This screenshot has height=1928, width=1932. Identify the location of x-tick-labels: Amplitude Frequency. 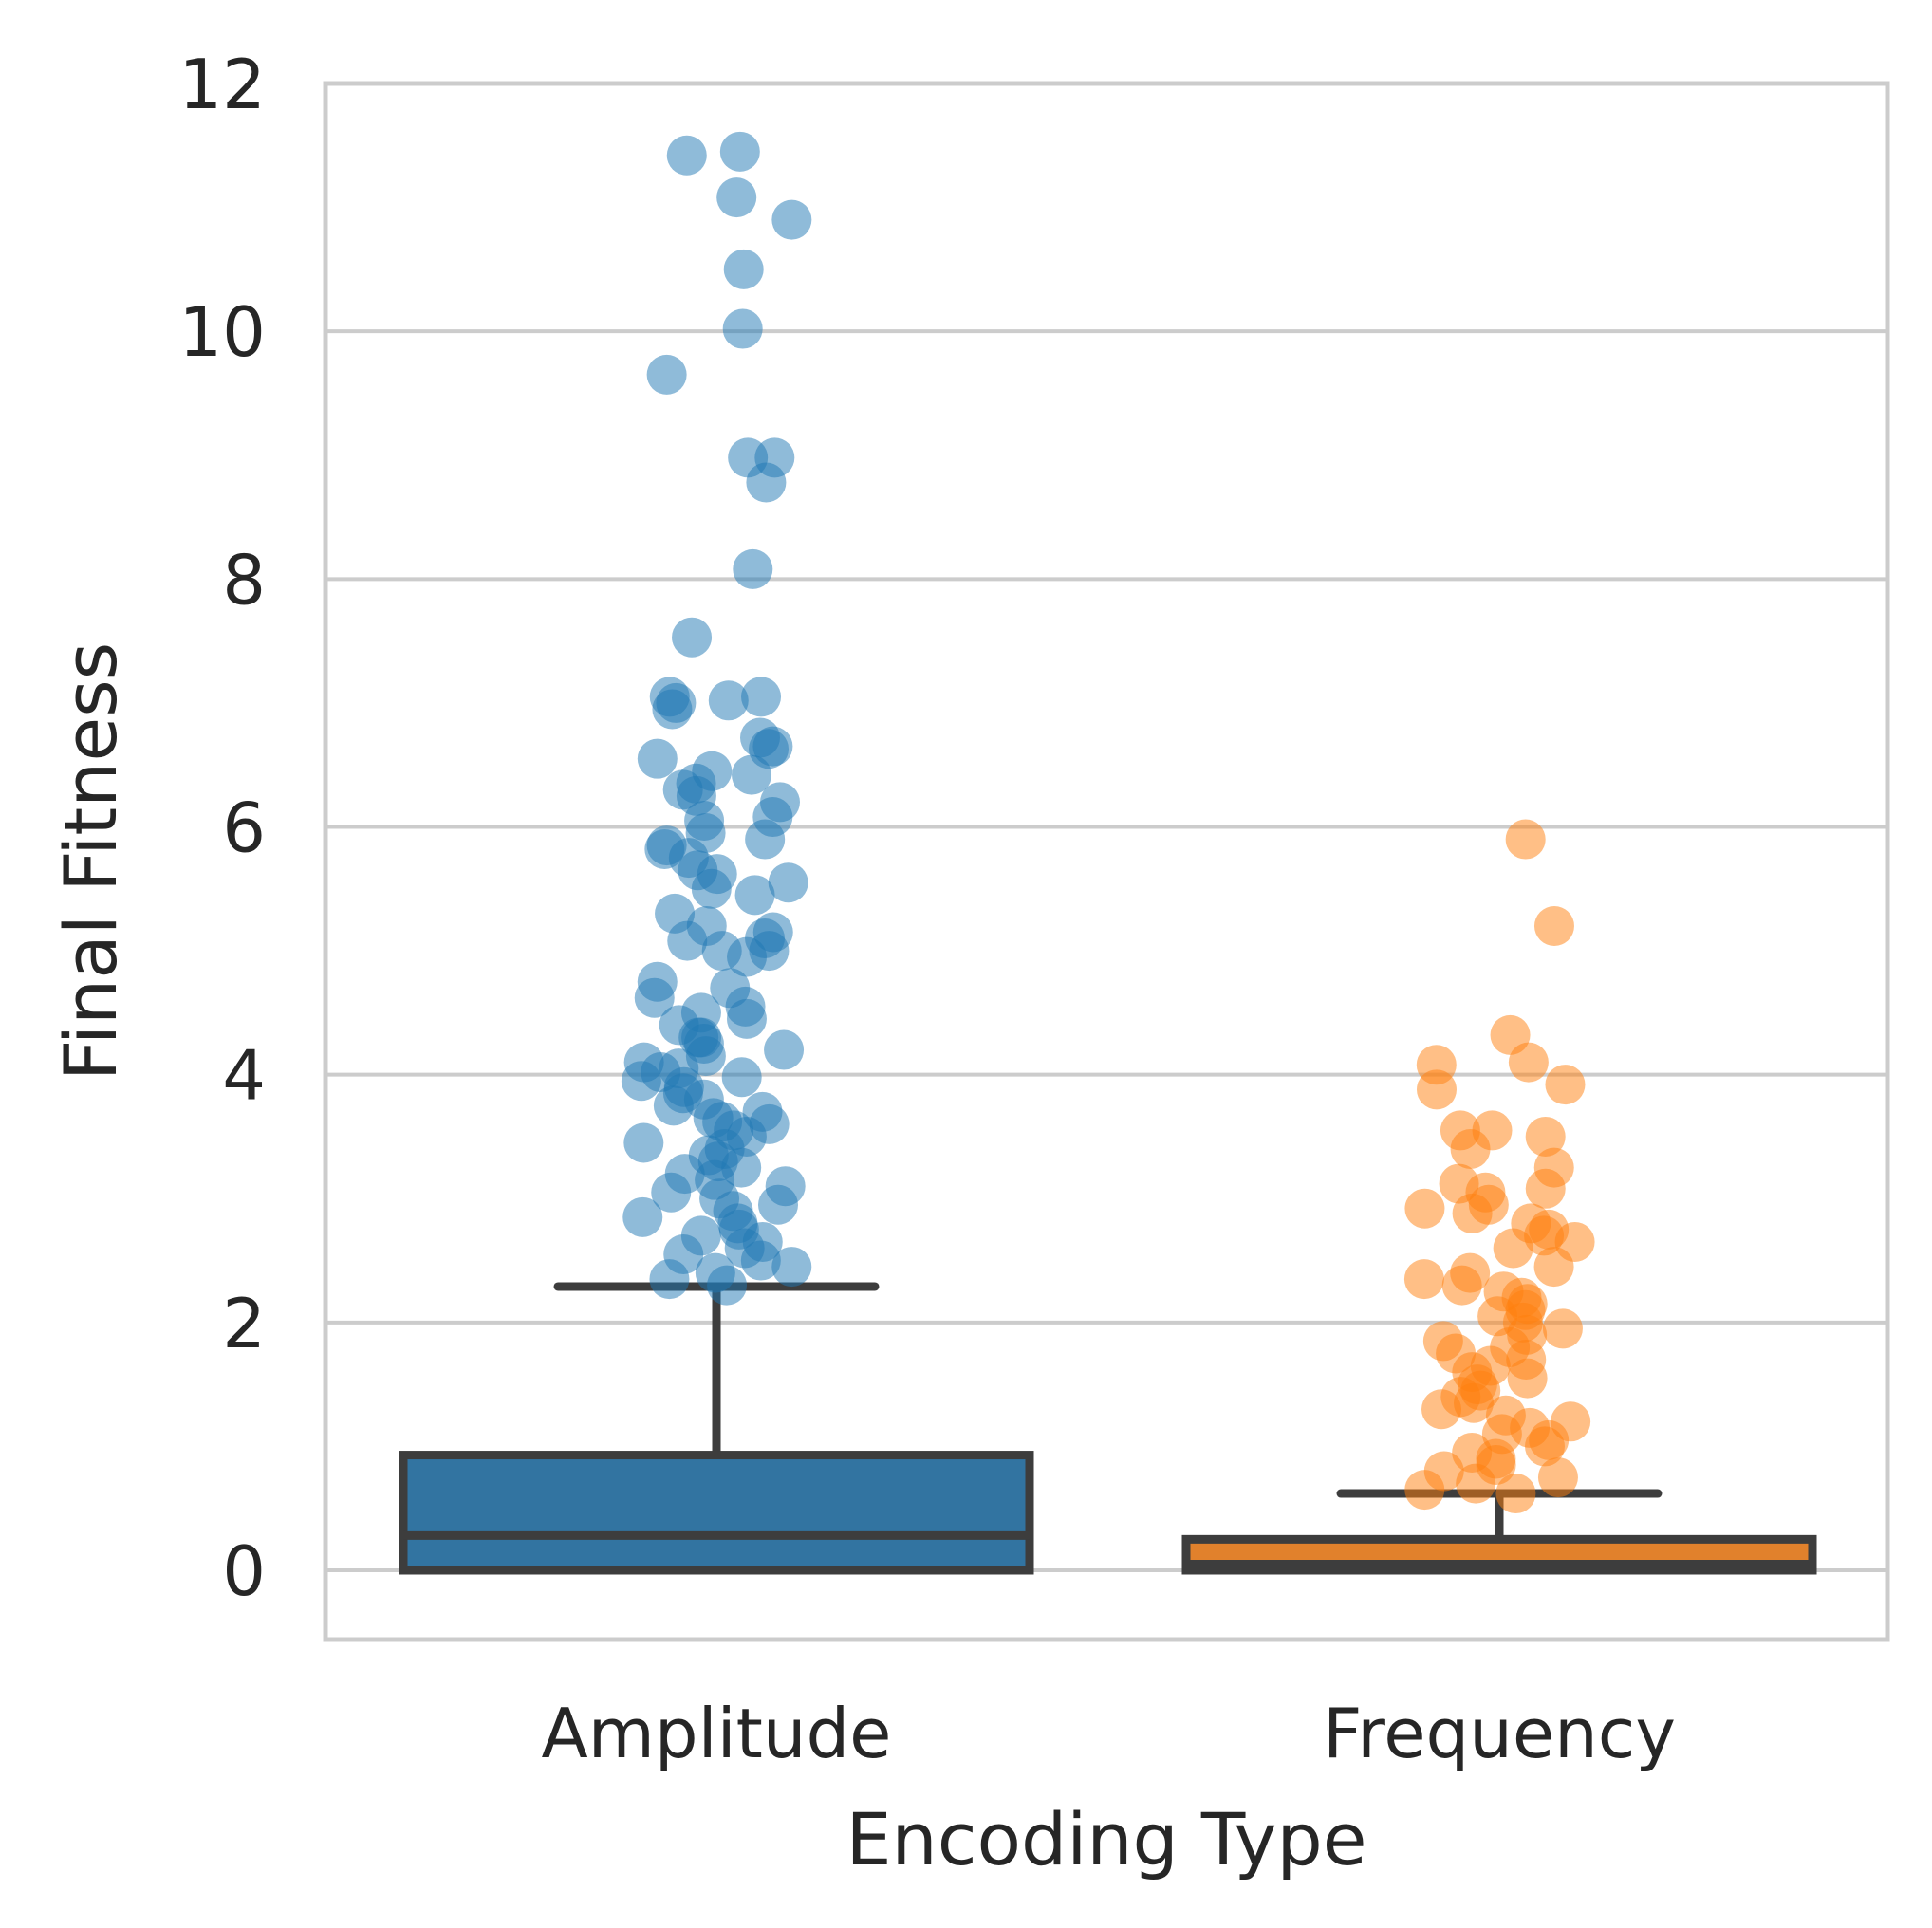
(1109, 1733).